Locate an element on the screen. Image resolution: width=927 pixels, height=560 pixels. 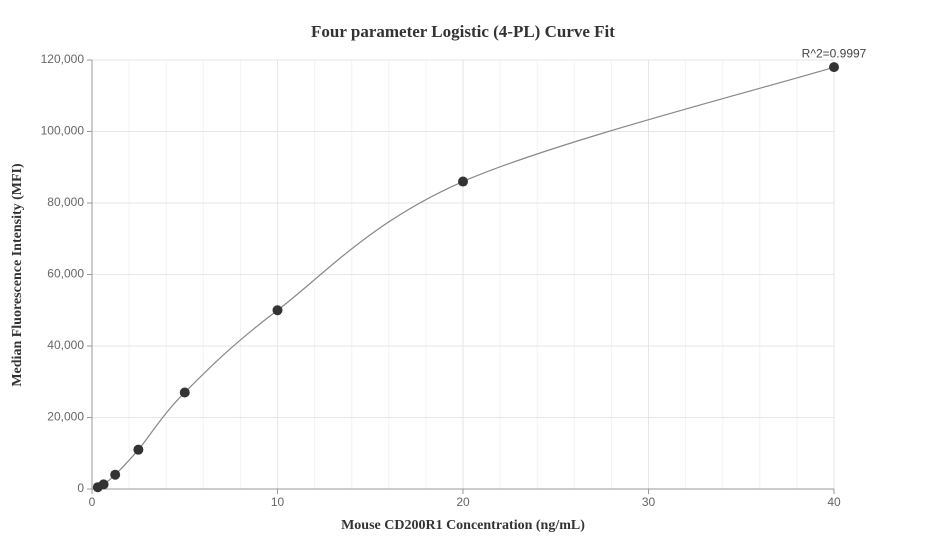
y-tick-label: 80,000 is located at coordinates (65, 202).